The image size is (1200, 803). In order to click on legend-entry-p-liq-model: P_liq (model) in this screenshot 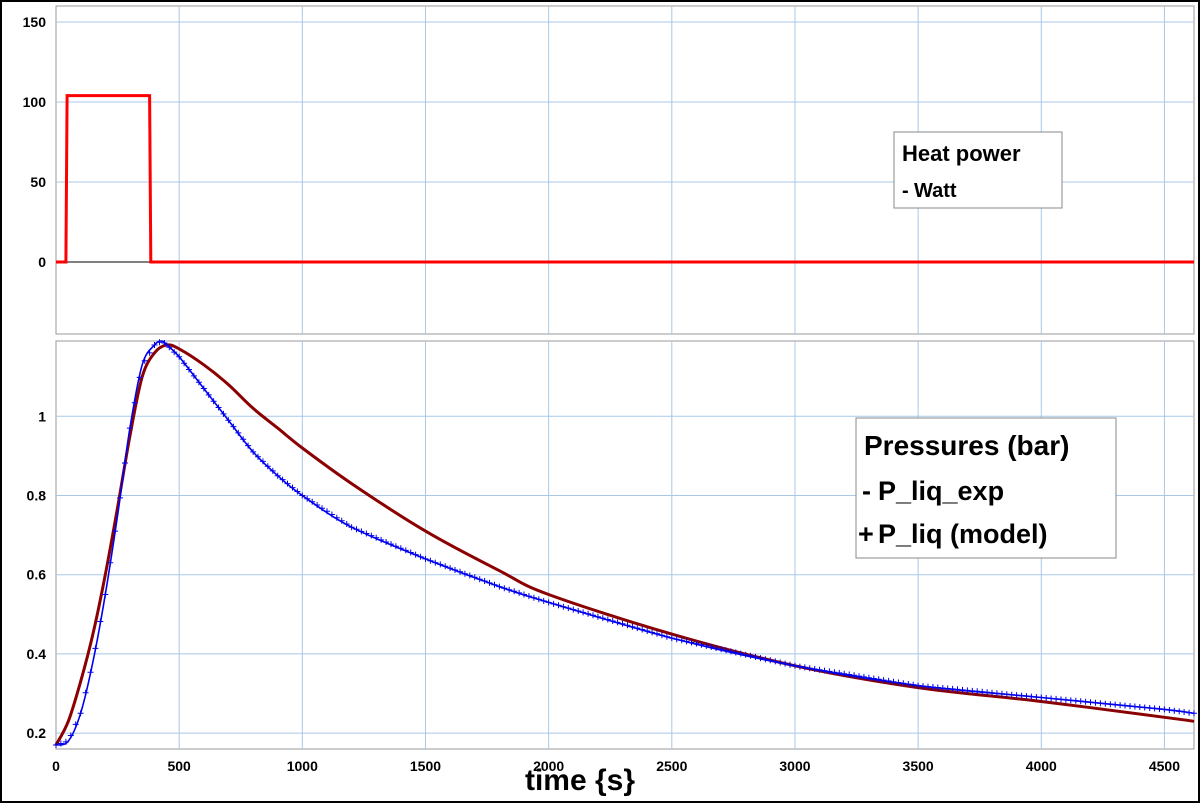, I will do `click(963, 534)`.